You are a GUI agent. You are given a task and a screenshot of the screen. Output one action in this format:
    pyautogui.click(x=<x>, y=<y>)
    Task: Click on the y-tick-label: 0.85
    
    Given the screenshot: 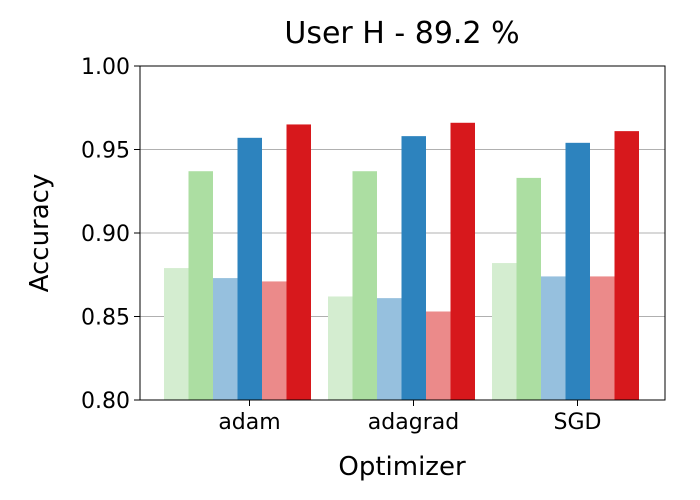 What is the action you would take?
    pyautogui.click(x=105, y=318)
    